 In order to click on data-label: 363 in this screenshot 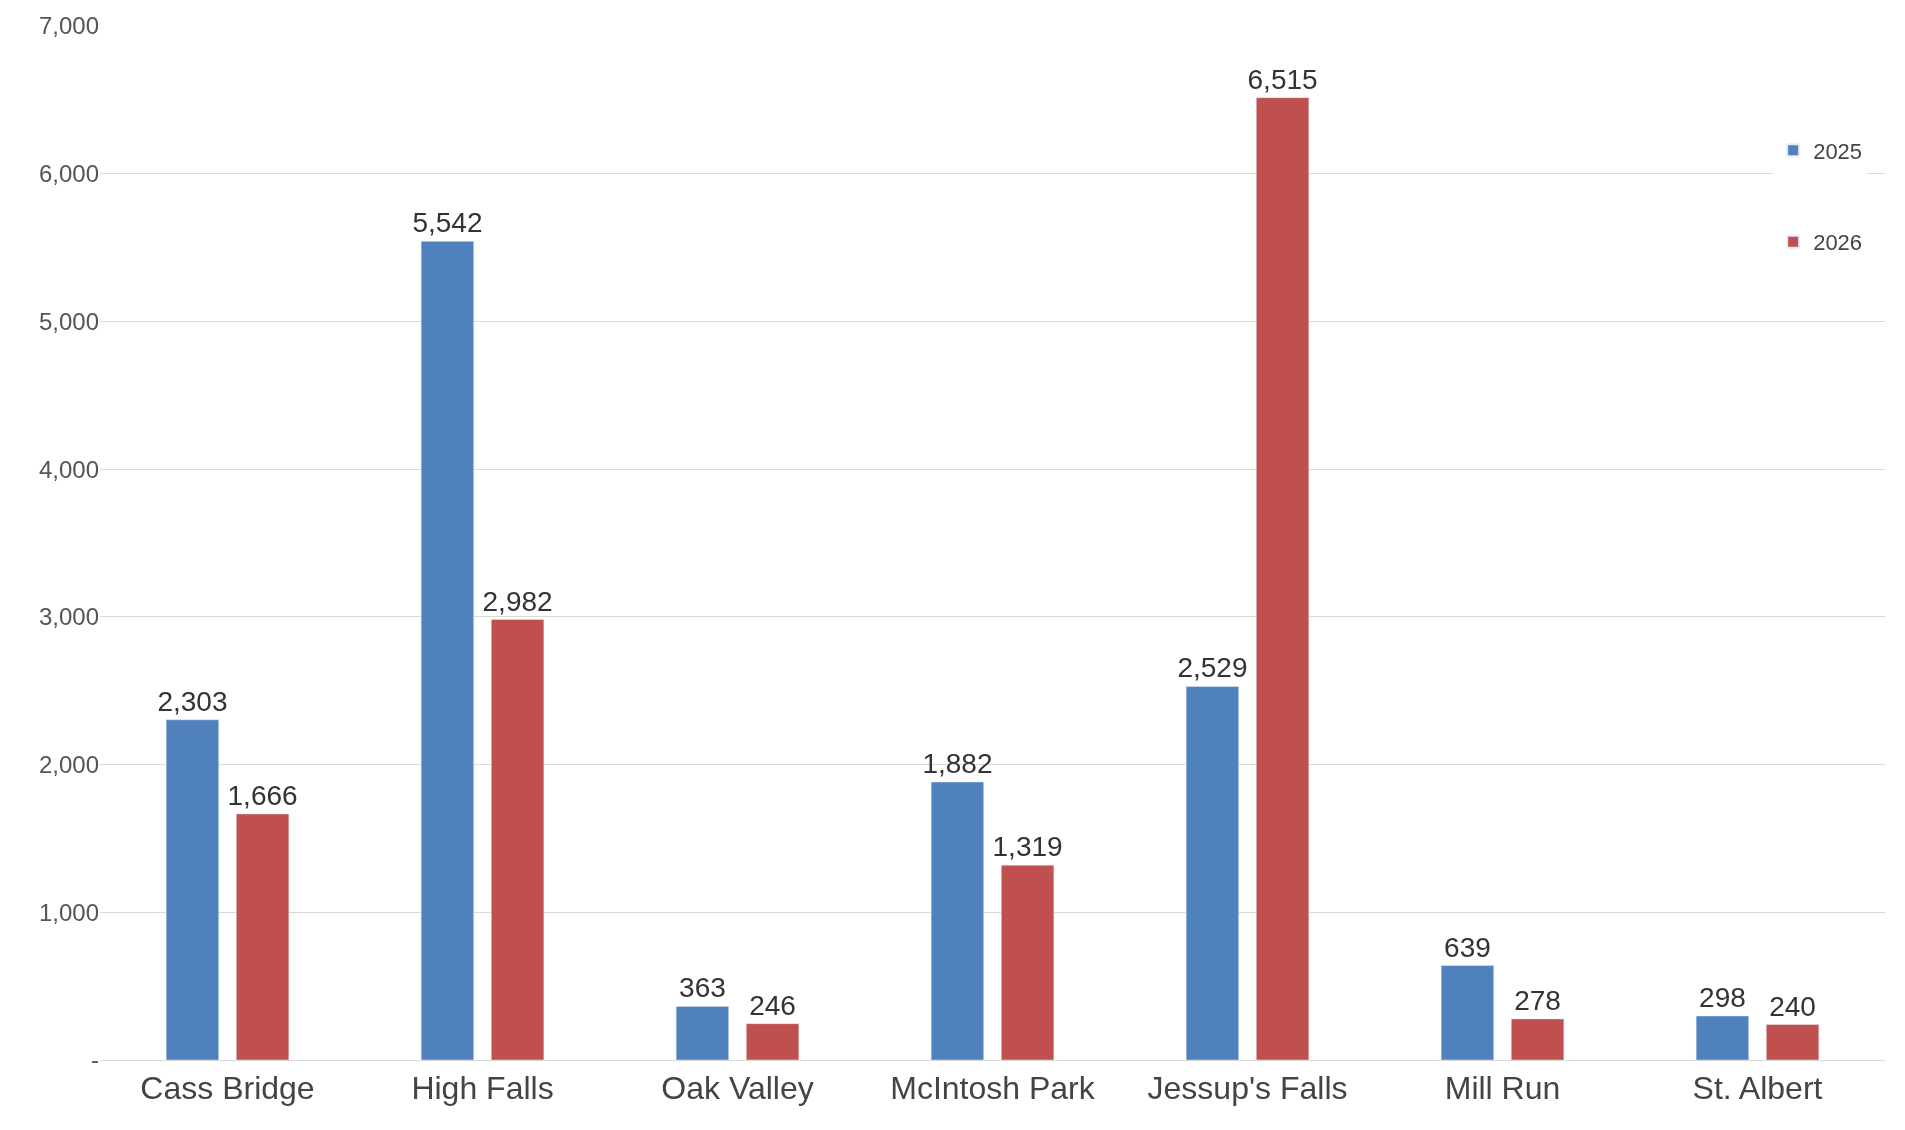, I will do `click(702, 988)`.